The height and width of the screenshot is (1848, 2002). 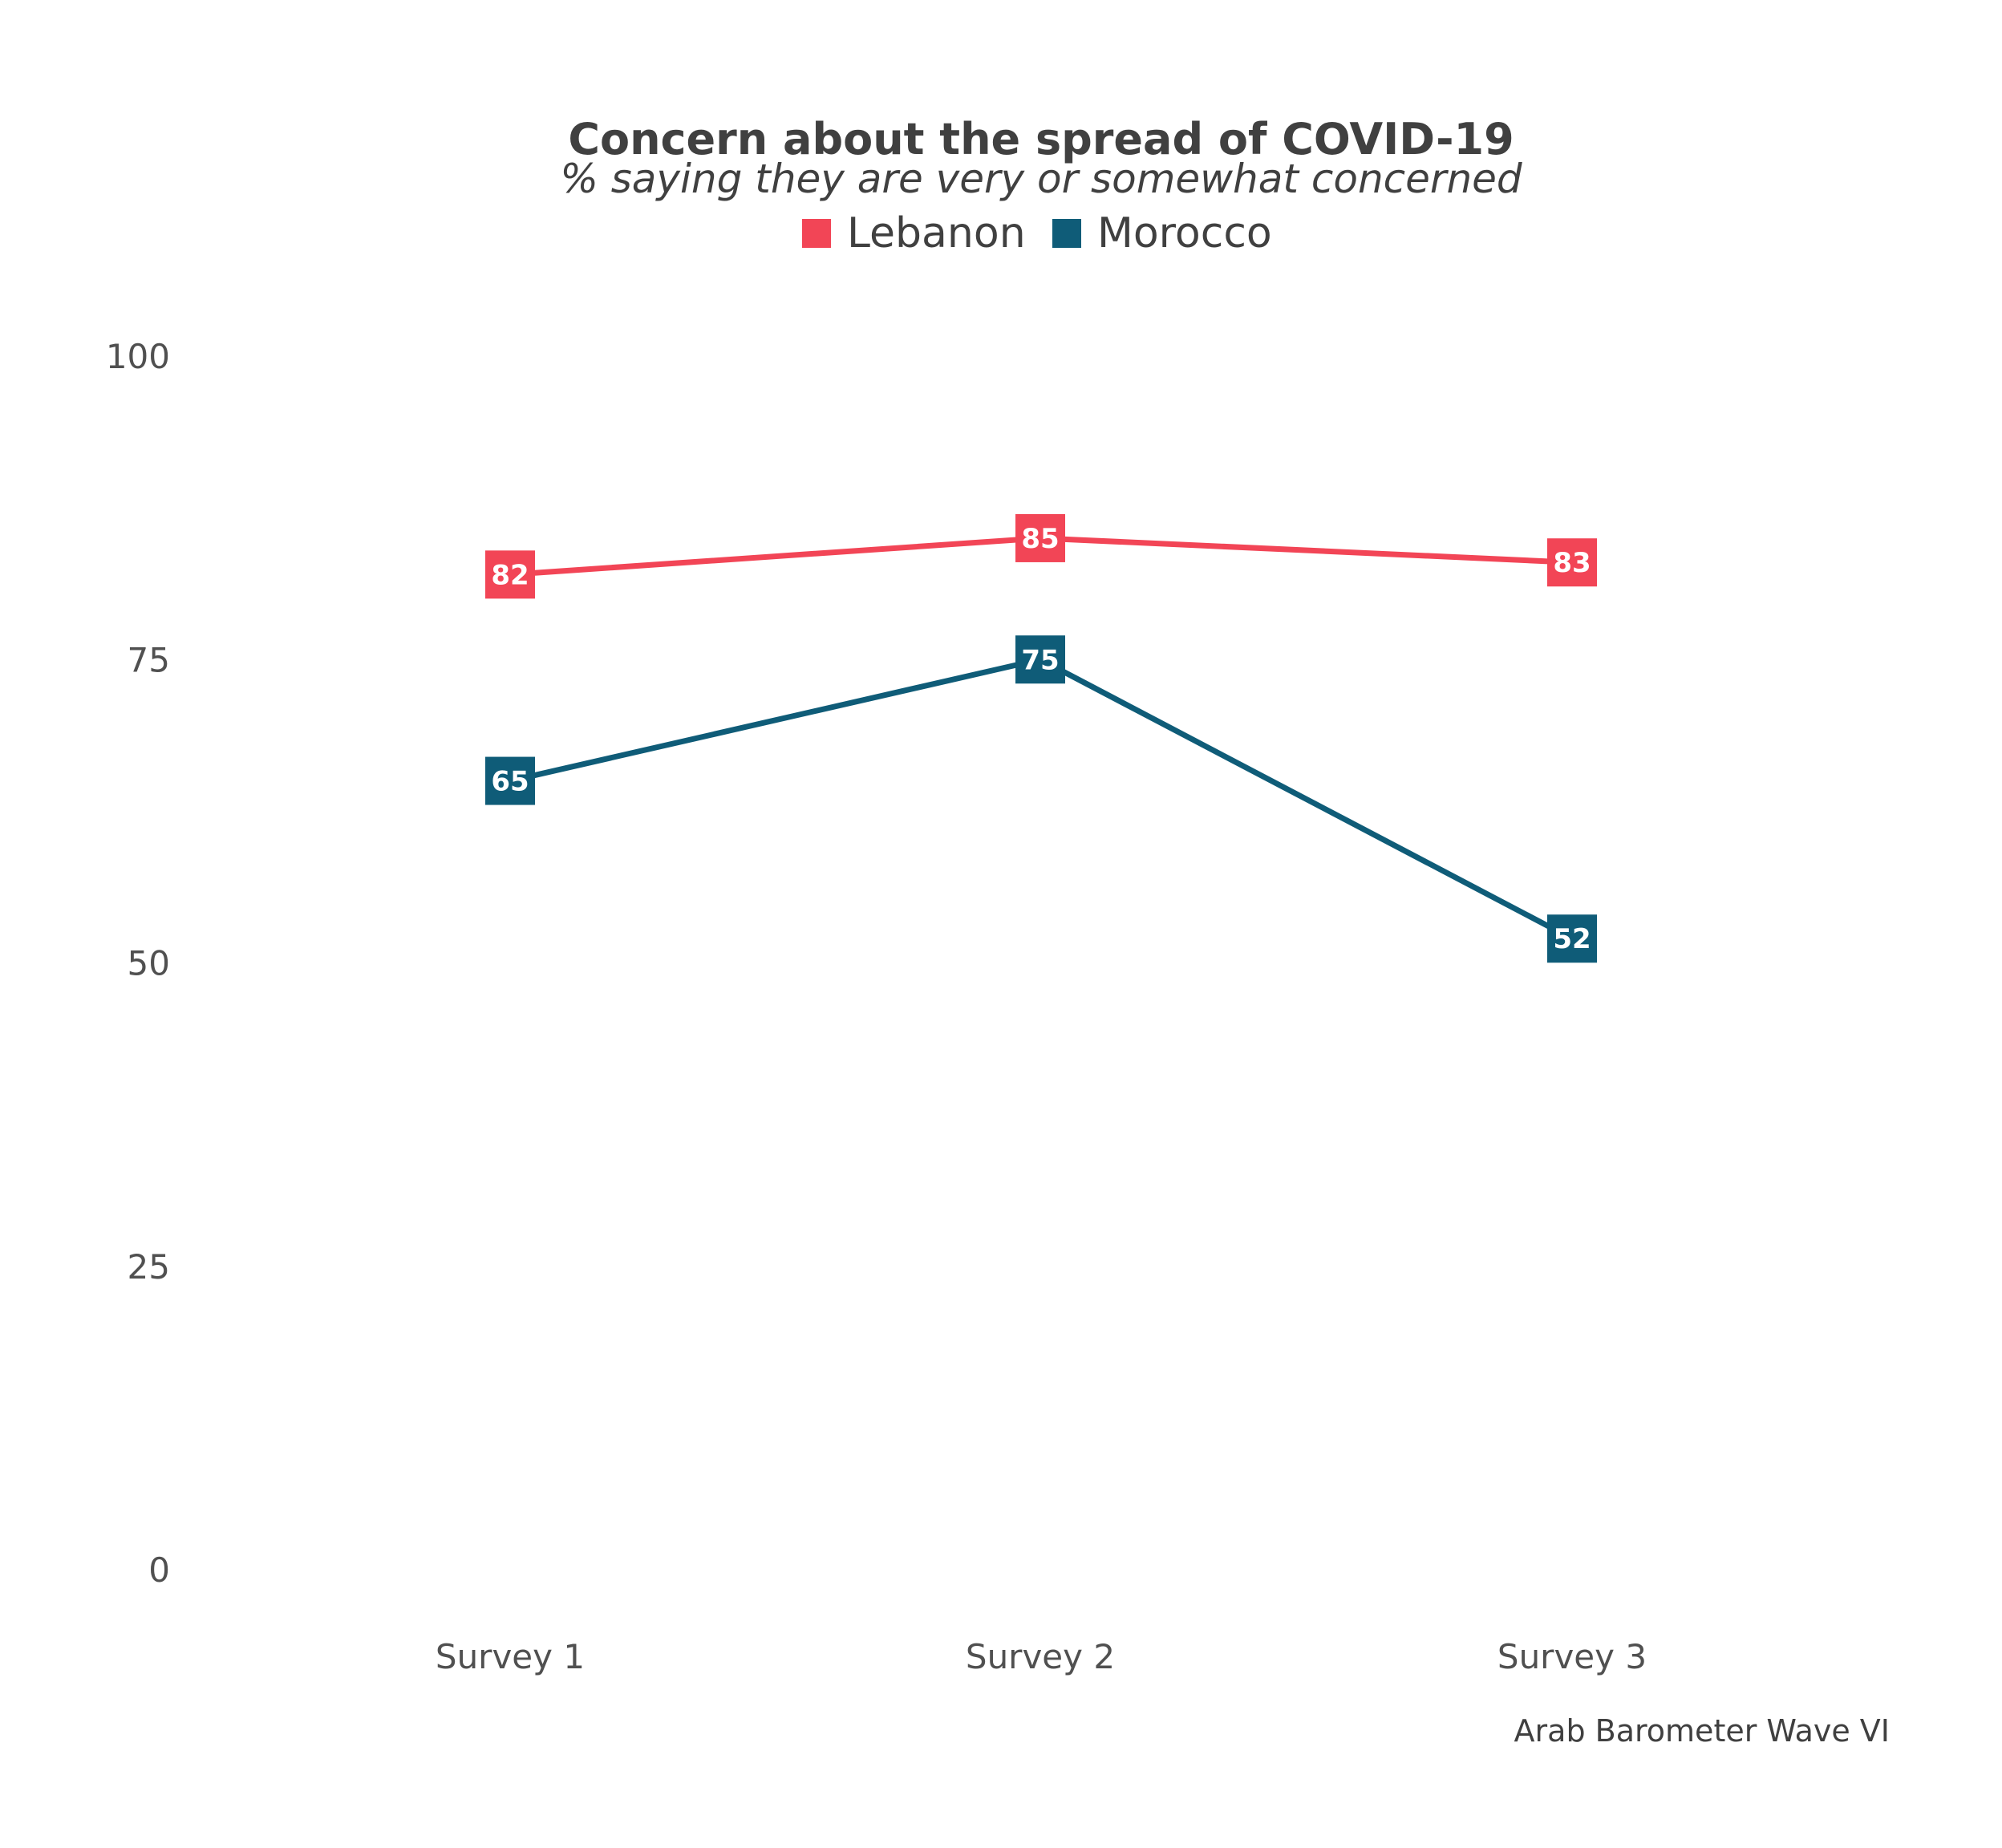 I want to click on y-tick-label: 50, so click(x=149, y=964).